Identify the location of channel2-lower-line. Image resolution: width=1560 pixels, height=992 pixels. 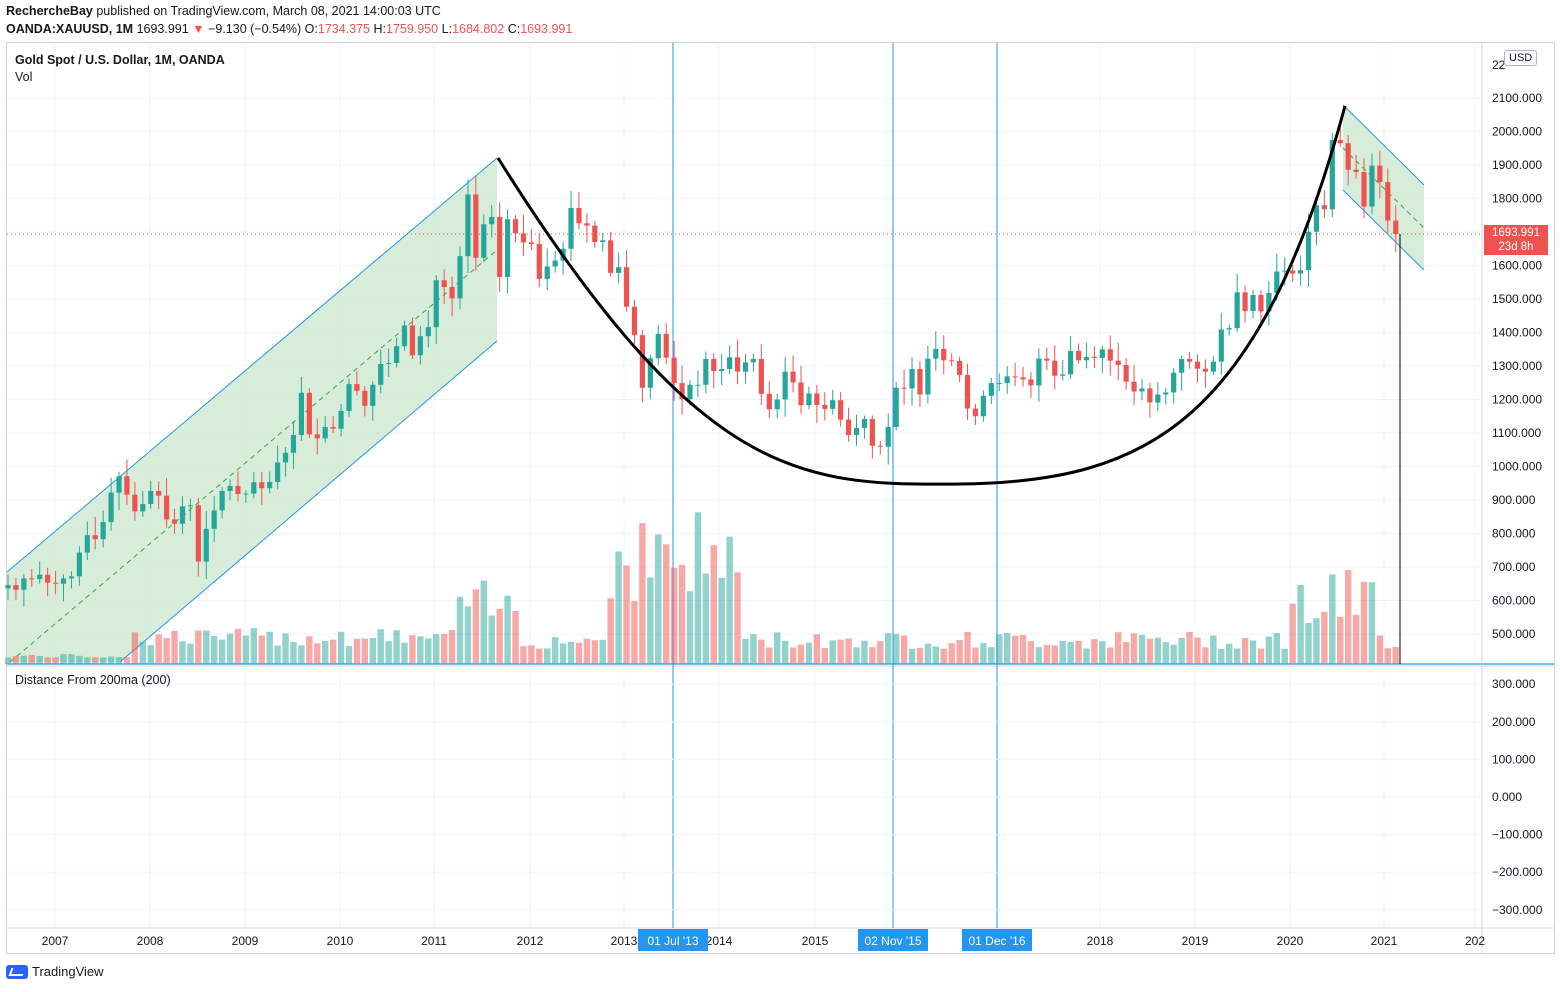
(1383, 230).